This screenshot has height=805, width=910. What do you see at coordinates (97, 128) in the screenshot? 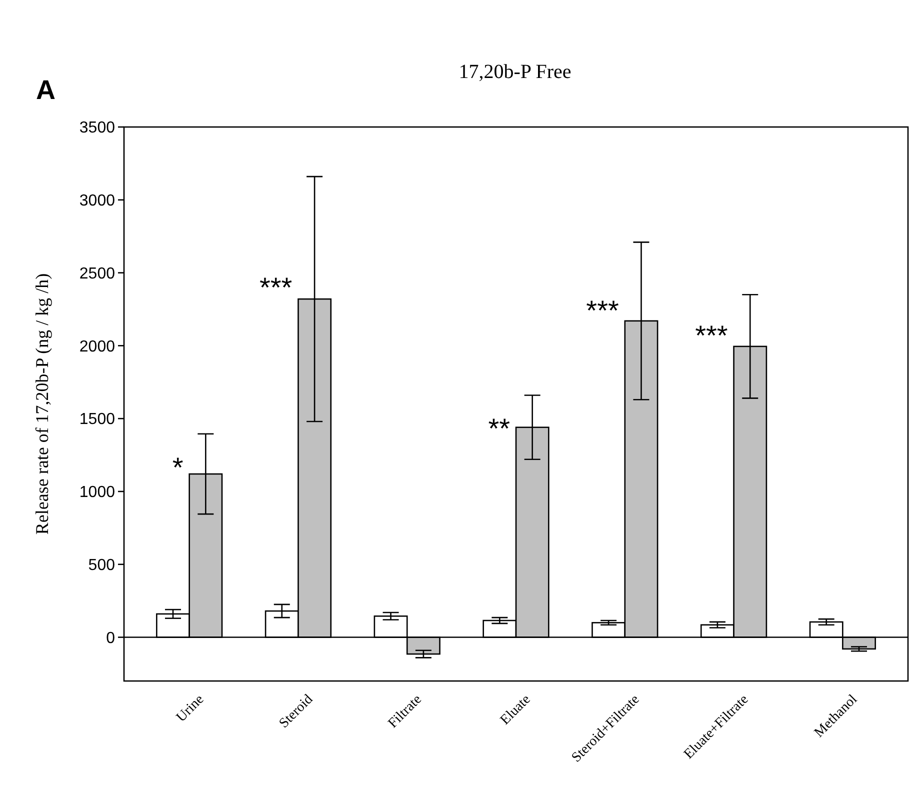
I see `y-tick-label: 3500` at bounding box center [97, 128].